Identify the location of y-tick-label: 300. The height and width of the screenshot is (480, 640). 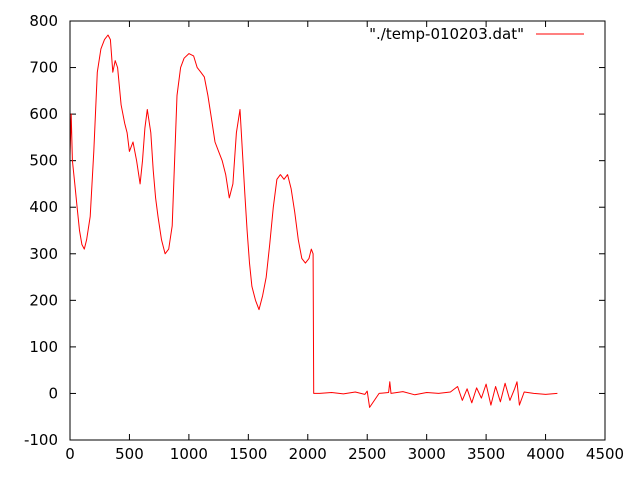
(43, 254).